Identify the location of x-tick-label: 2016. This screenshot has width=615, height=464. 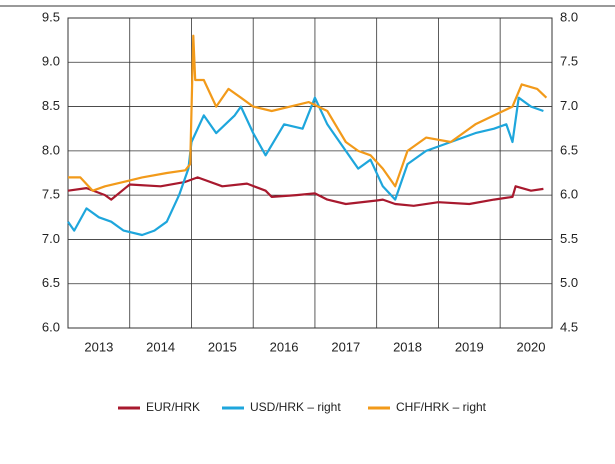
(284, 346).